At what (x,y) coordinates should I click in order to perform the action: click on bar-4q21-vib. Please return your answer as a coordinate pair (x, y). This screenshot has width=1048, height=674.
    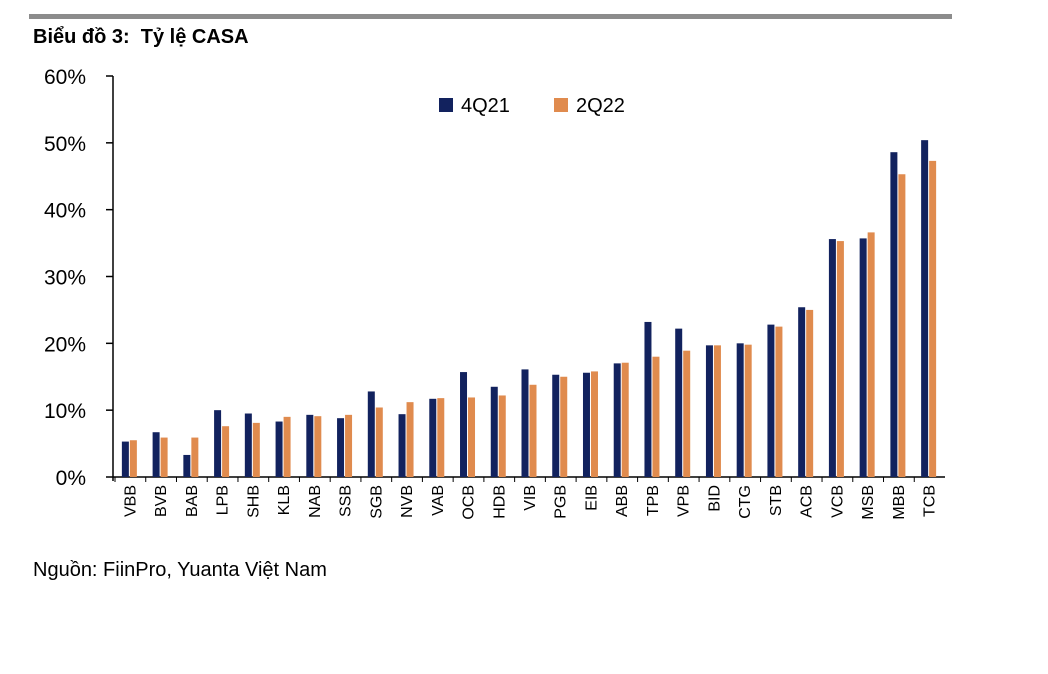
    Looking at the image, I should click on (525, 423).